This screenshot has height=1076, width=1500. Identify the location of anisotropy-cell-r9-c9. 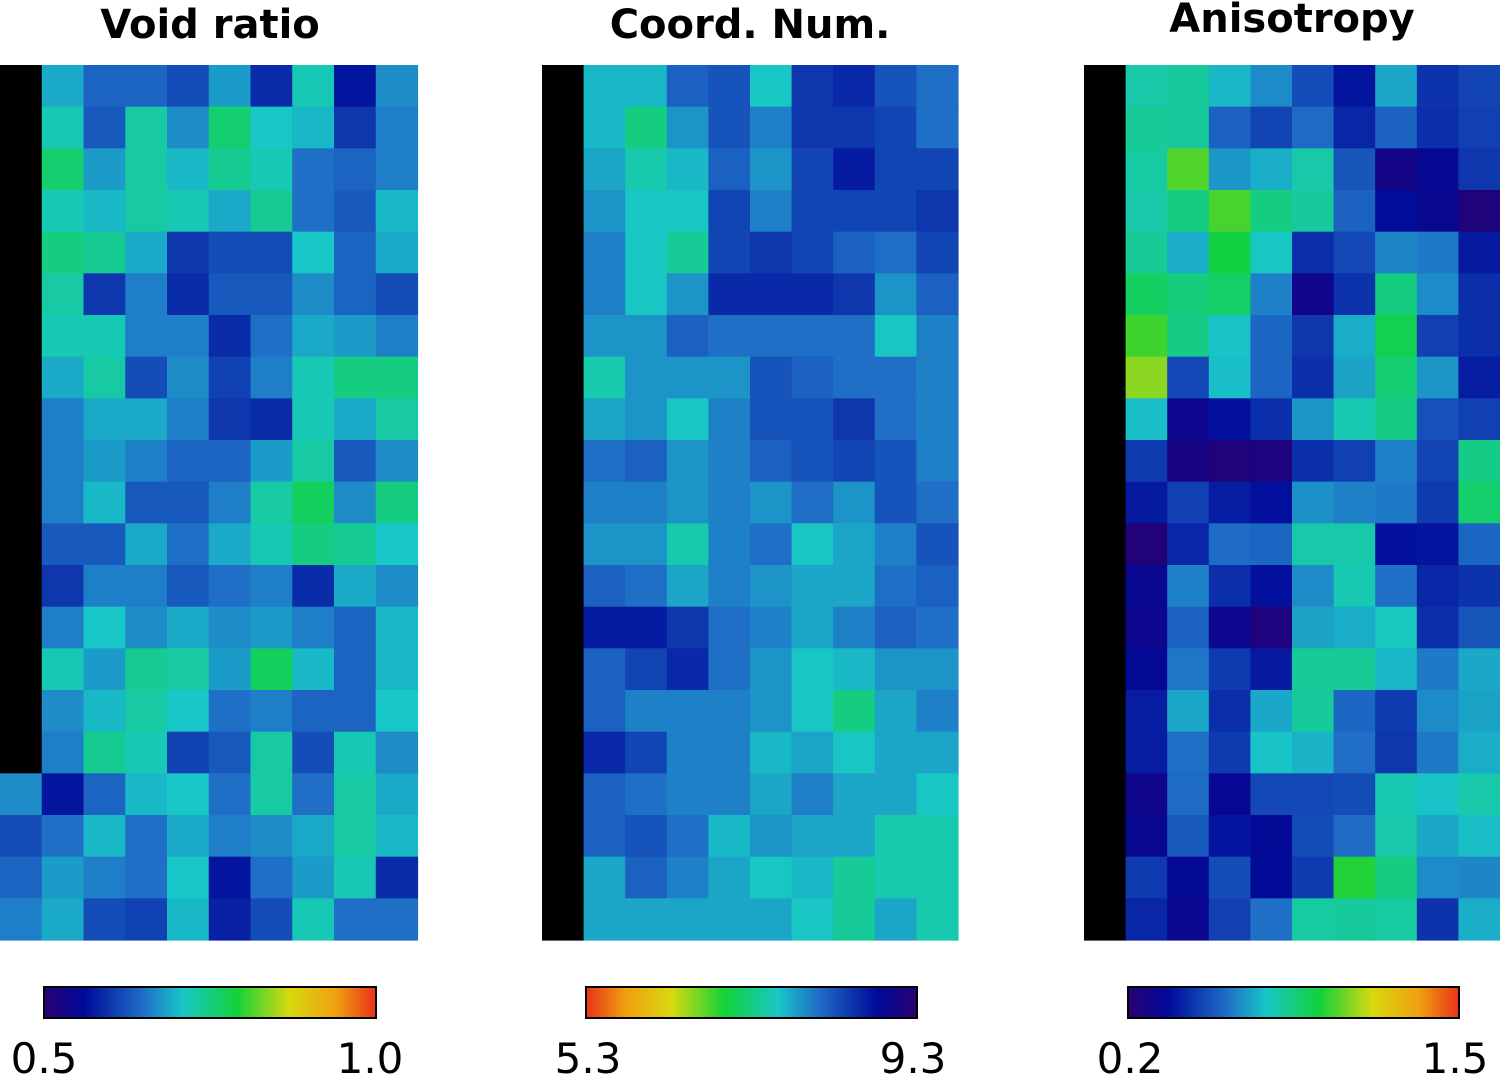
(1437, 419).